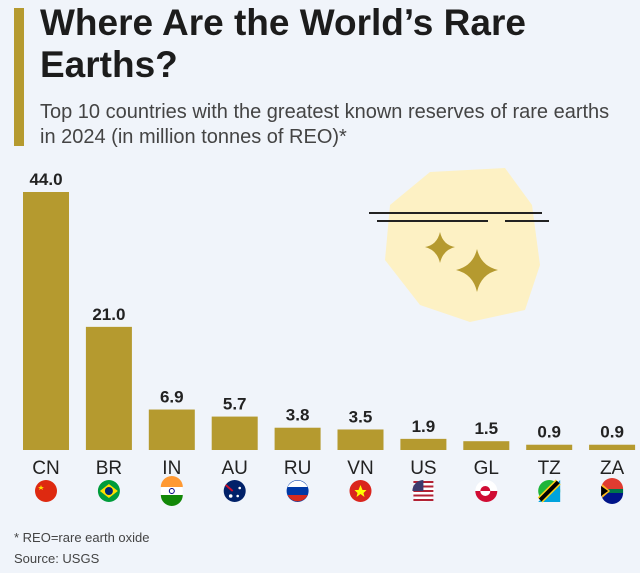 Image resolution: width=640 pixels, height=573 pixels. I want to click on category-label: VN, so click(360, 468).